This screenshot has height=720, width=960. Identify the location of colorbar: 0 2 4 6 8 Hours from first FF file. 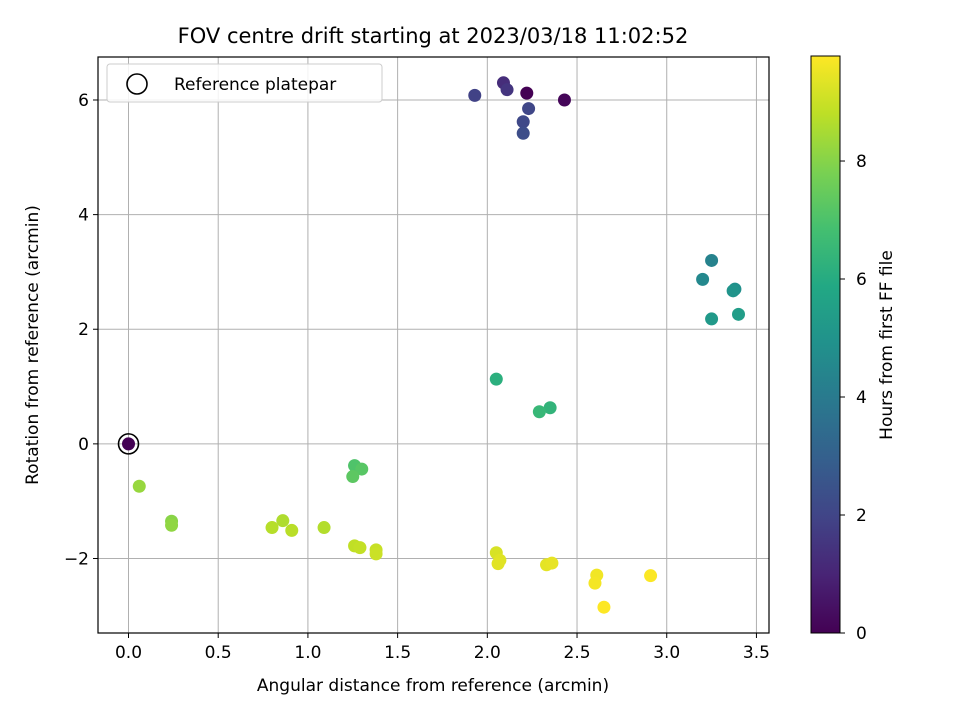
(853, 349).